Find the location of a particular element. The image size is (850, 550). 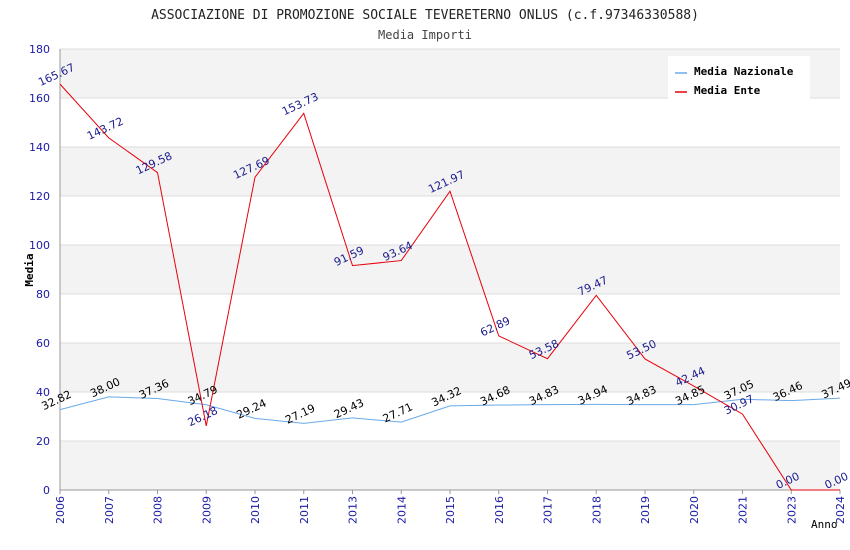

y-tick-label: 180 is located at coordinates (39, 49).